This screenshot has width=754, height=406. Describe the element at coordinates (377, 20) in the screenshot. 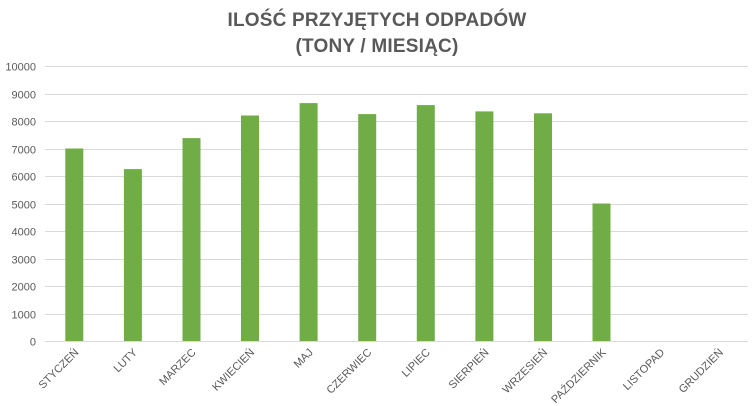

I see `chart-title: ILOŚĆ PRZYJĘTYCH ODPADÓW` at that location.